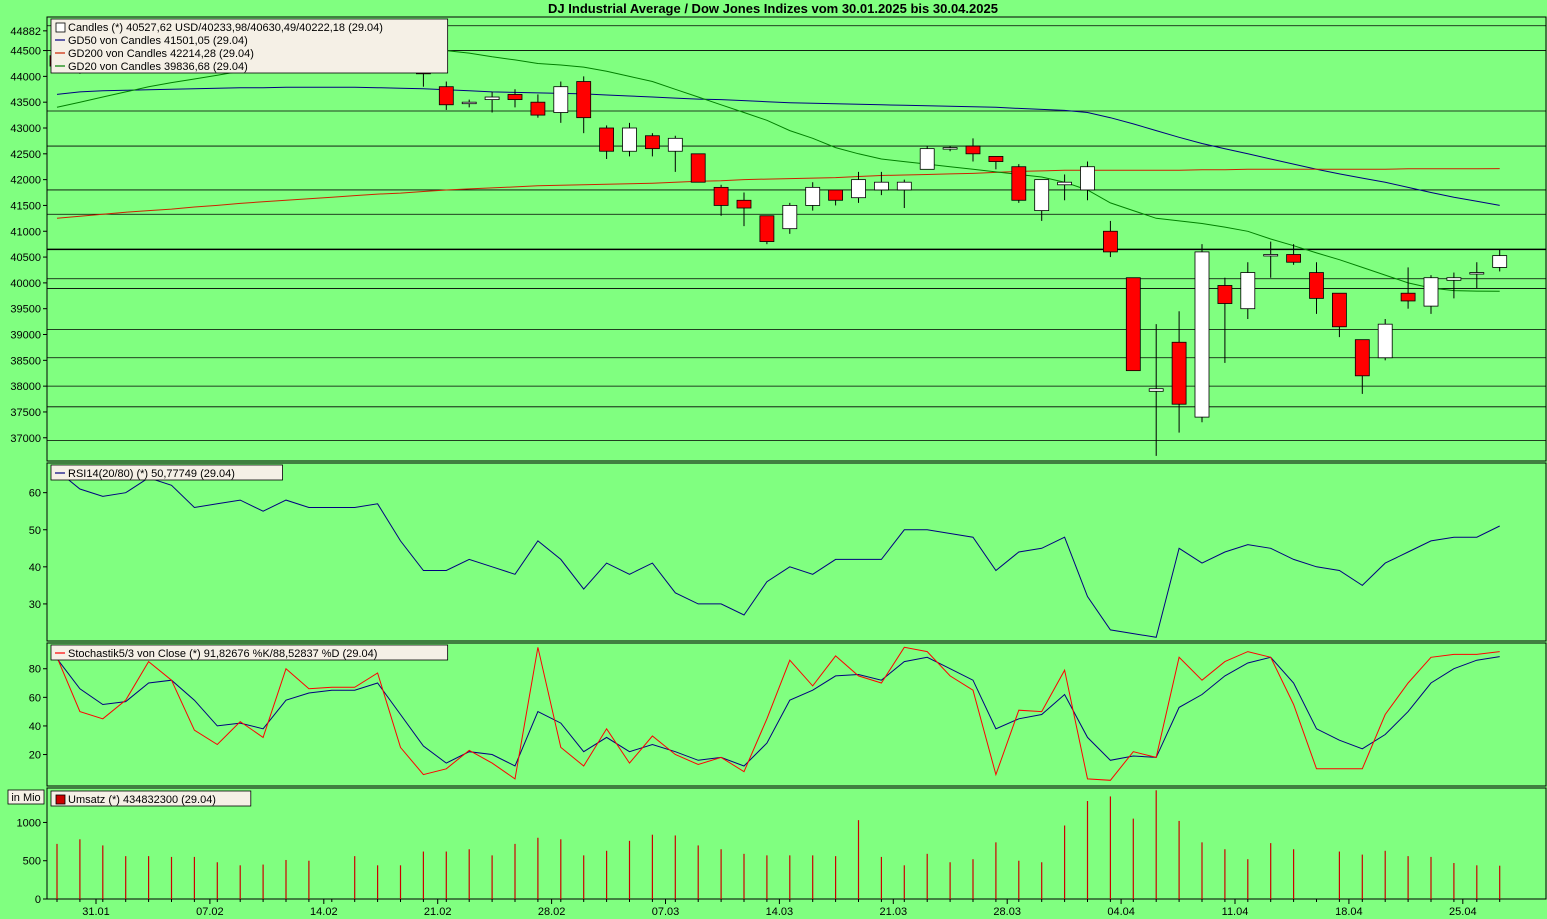  What do you see at coordinates (151, 474) in the screenshot?
I see `rsi-legend-entry: RSI14(20/80) (*) 50,77749 (29.04)` at bounding box center [151, 474].